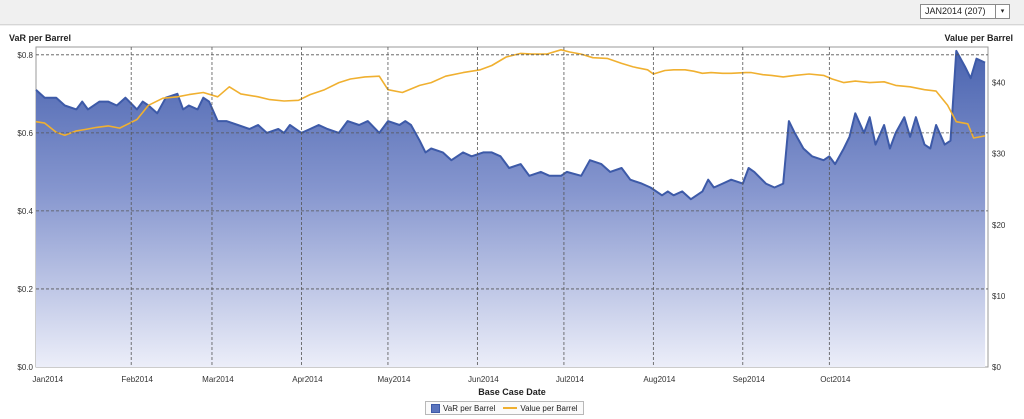 The width and height of the screenshot is (1024, 419). I want to click on left-axis-title: VaR per Barrel, so click(40, 38).